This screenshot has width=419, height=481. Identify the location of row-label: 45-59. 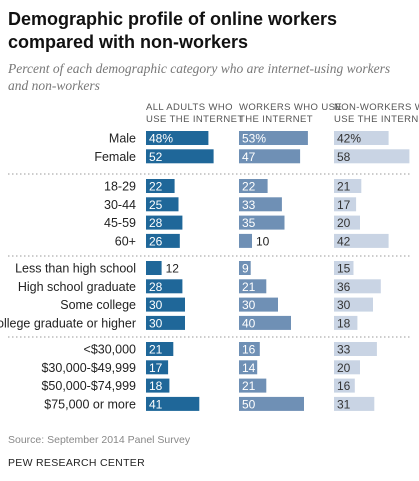
(120, 223).